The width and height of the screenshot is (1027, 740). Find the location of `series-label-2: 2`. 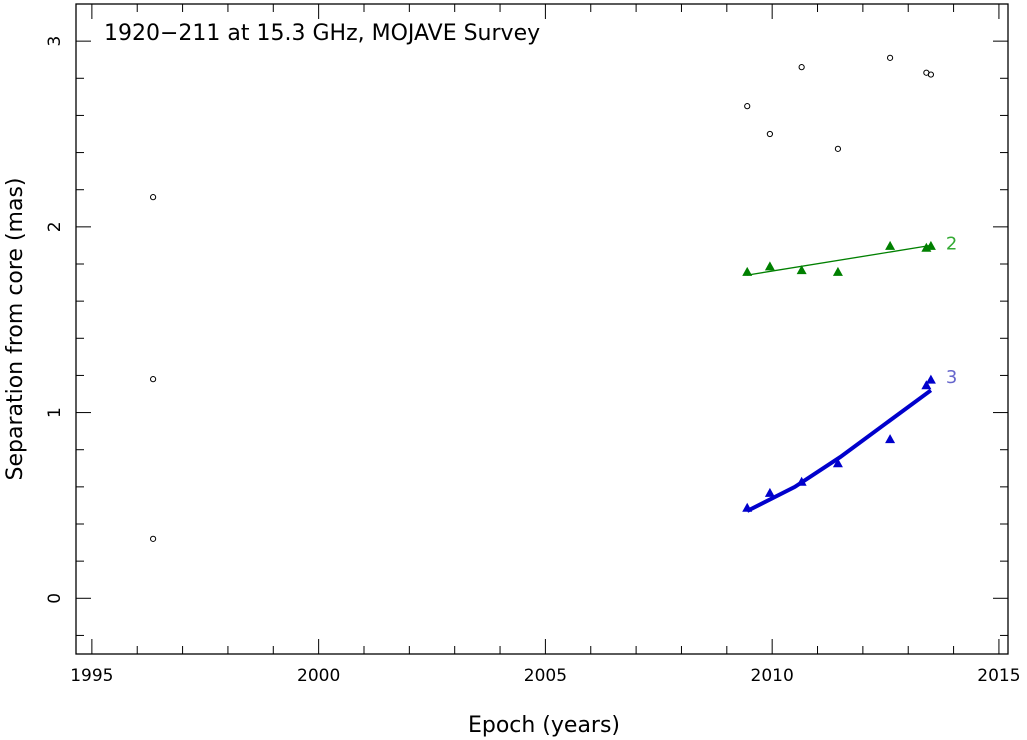

series-label-2: 2 is located at coordinates (951, 243).